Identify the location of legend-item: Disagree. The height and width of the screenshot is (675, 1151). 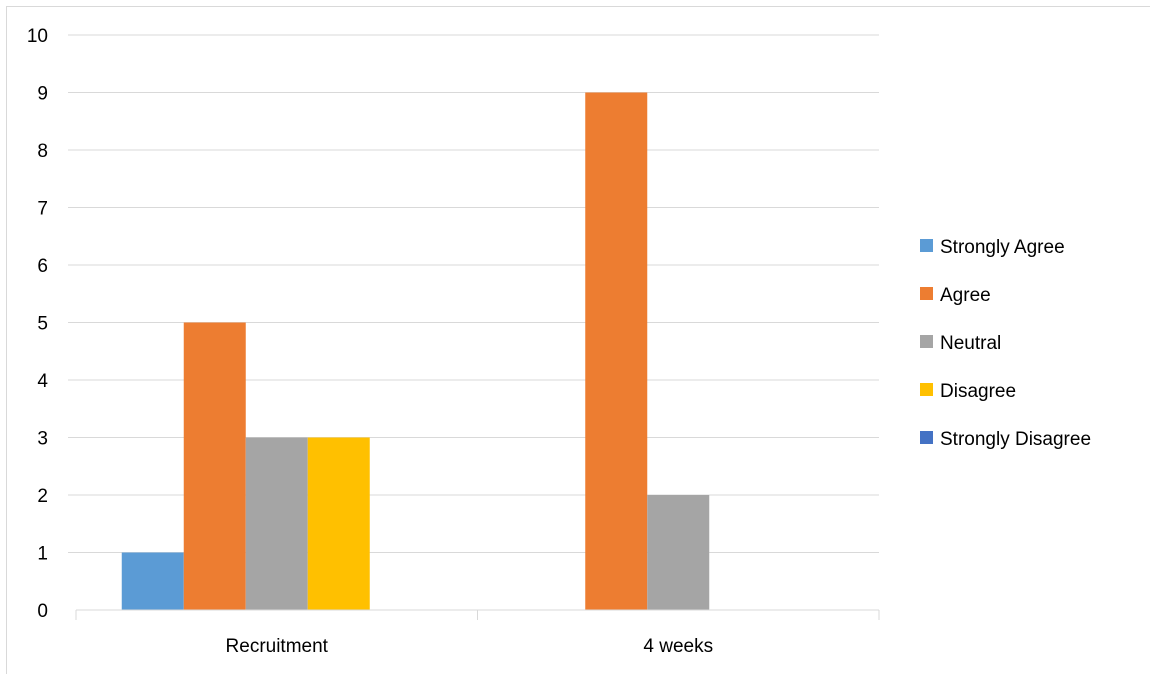
(968, 391).